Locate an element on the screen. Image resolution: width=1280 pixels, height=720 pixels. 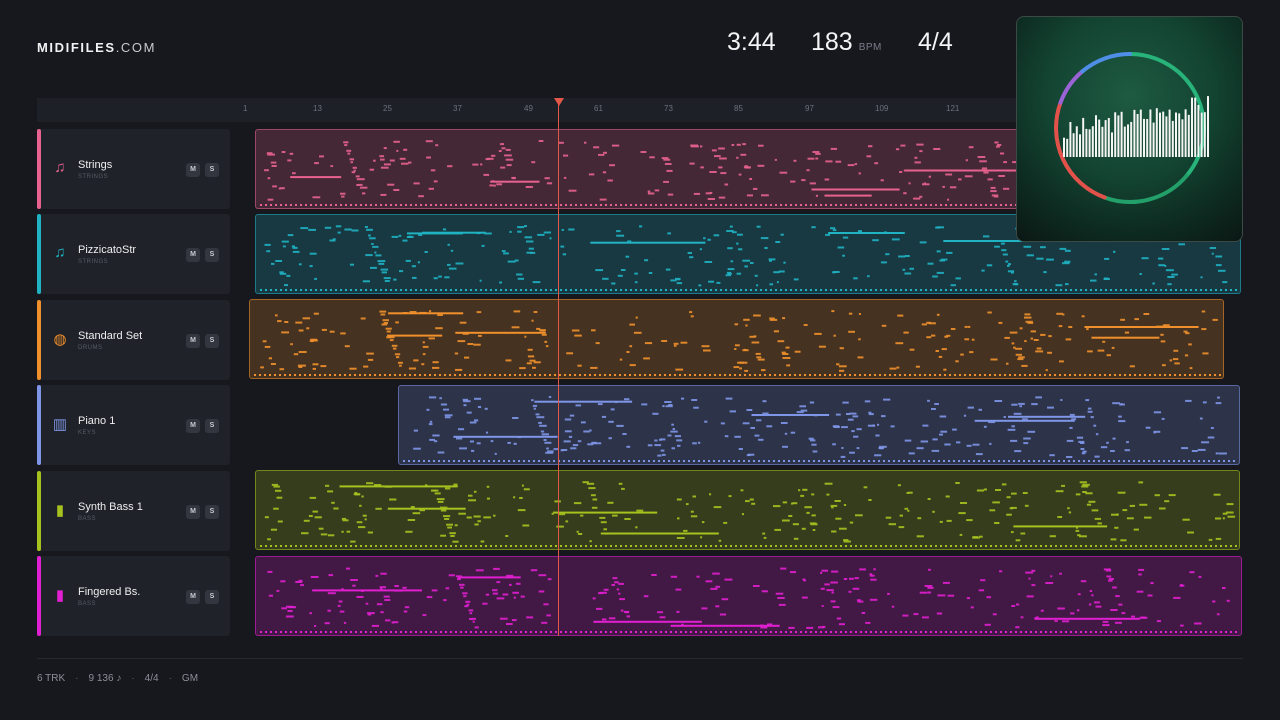
ruler-tick: 1 is located at coordinates (245, 108).